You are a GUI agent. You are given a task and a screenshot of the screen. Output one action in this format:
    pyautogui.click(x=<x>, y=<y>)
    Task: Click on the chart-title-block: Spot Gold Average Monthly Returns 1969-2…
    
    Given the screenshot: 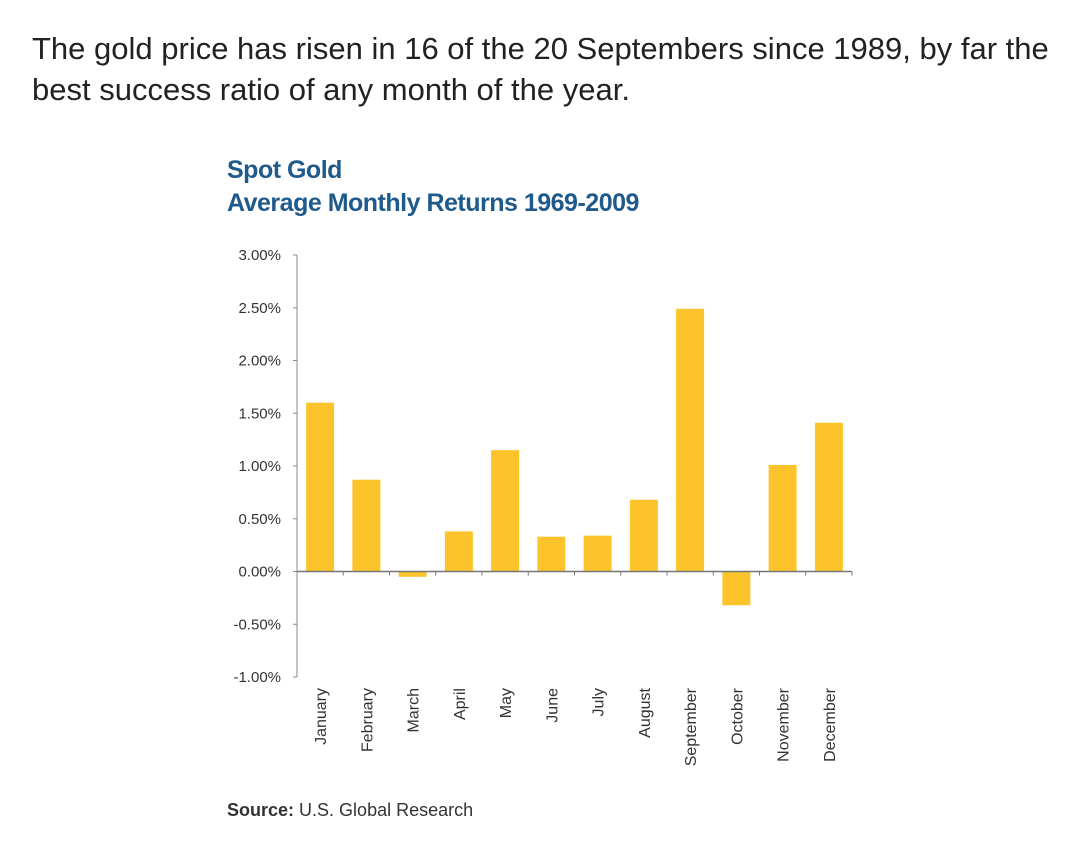 What is the action you would take?
    pyautogui.click(x=433, y=187)
    